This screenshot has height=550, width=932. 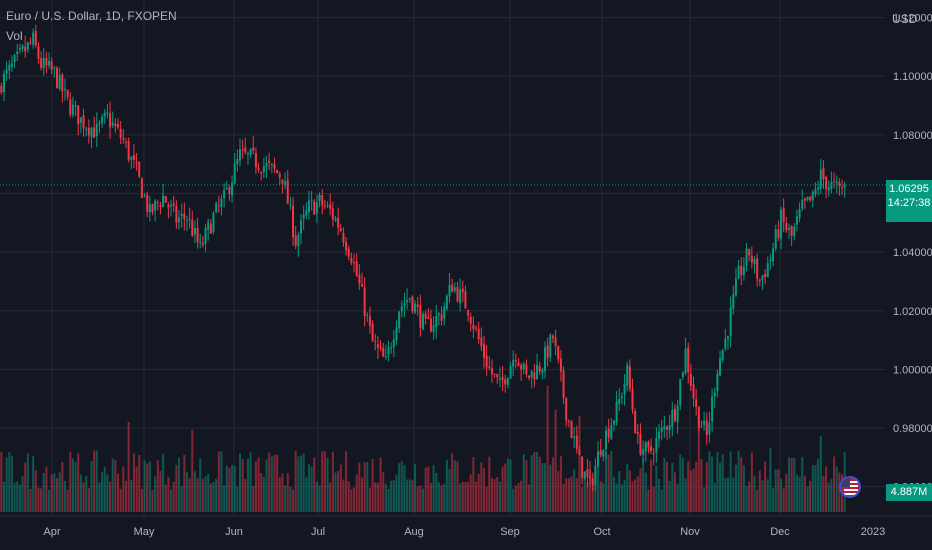 I want to click on symbol-title: Euro / U.S. Dollar, 1D, FXOPEN, so click(x=91, y=16).